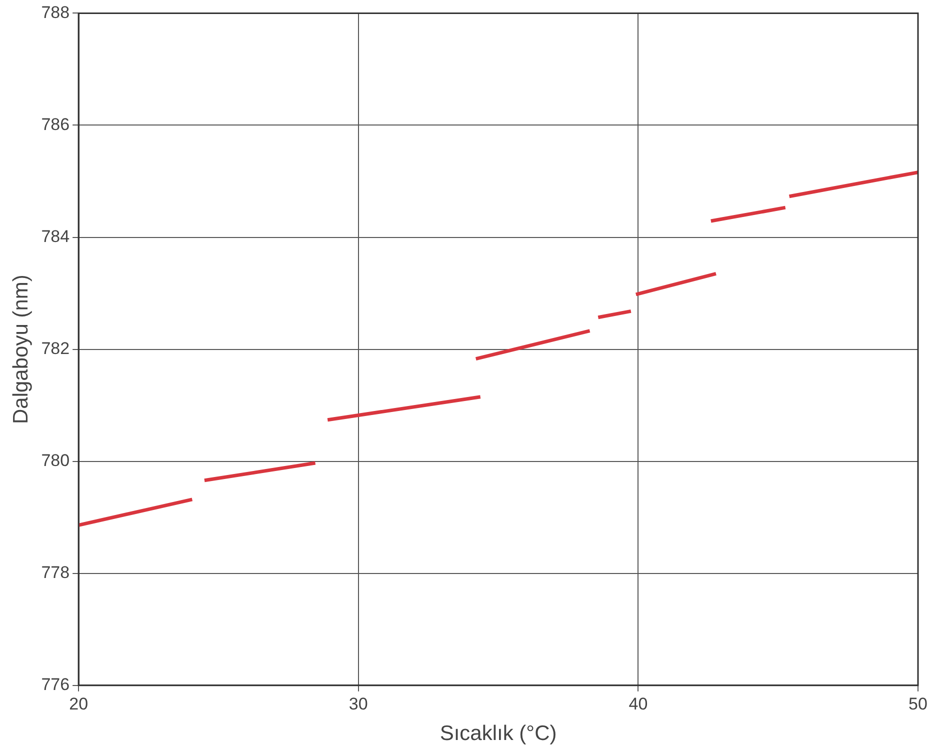 This screenshot has width=938, height=756. What do you see at coordinates (55, 348) in the screenshot?
I see `y-tick-label: 782` at bounding box center [55, 348].